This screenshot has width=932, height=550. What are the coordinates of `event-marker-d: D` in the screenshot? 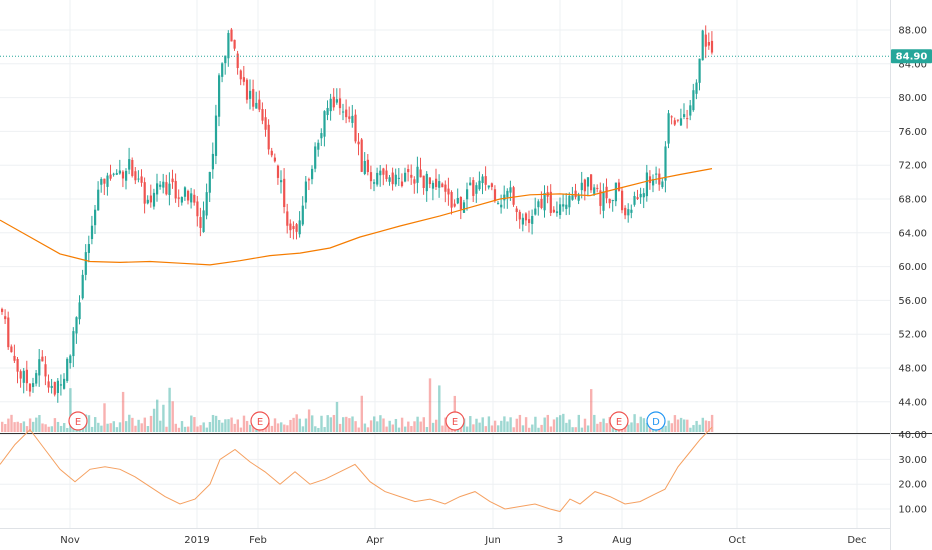 It's located at (656, 421).